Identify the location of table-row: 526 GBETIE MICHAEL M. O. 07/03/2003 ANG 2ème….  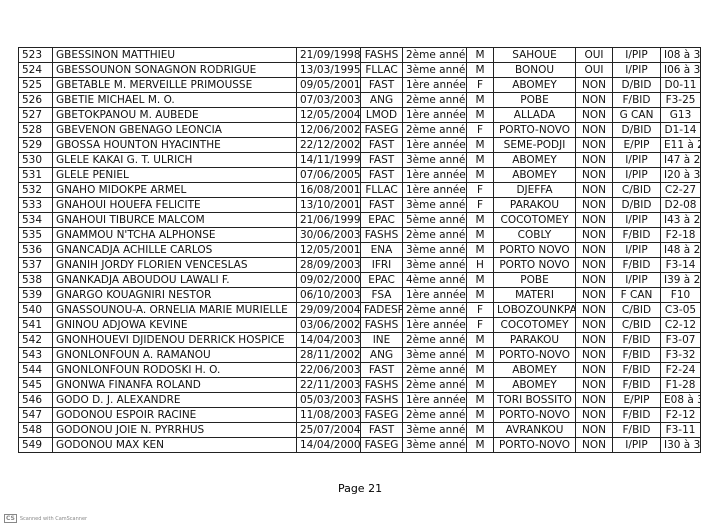
(359, 100).